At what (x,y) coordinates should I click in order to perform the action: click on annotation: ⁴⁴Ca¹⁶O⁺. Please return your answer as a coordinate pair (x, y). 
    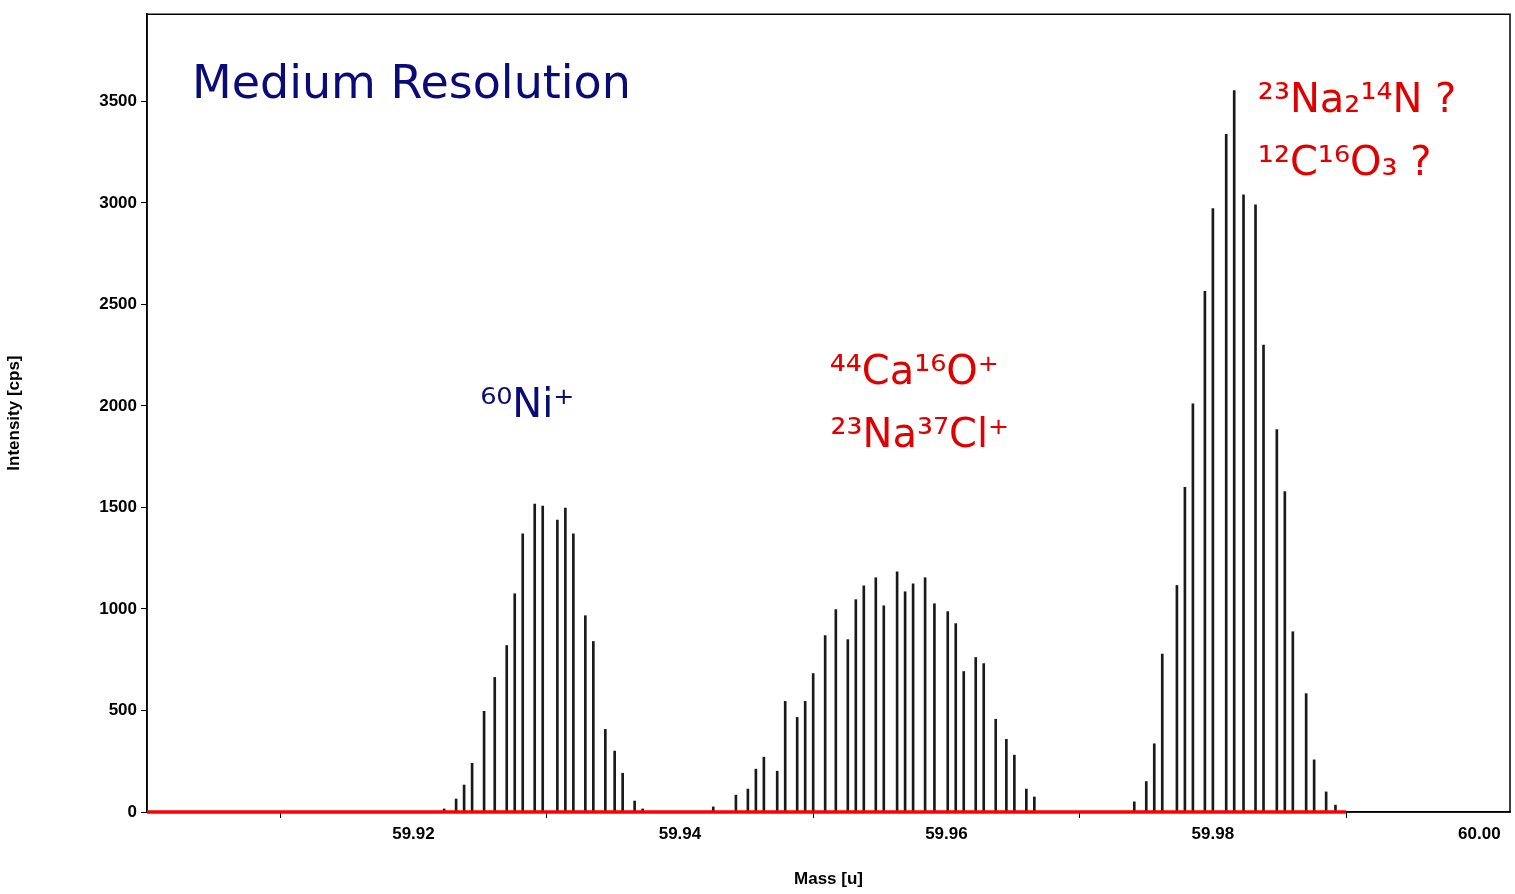
    Looking at the image, I should click on (914, 369).